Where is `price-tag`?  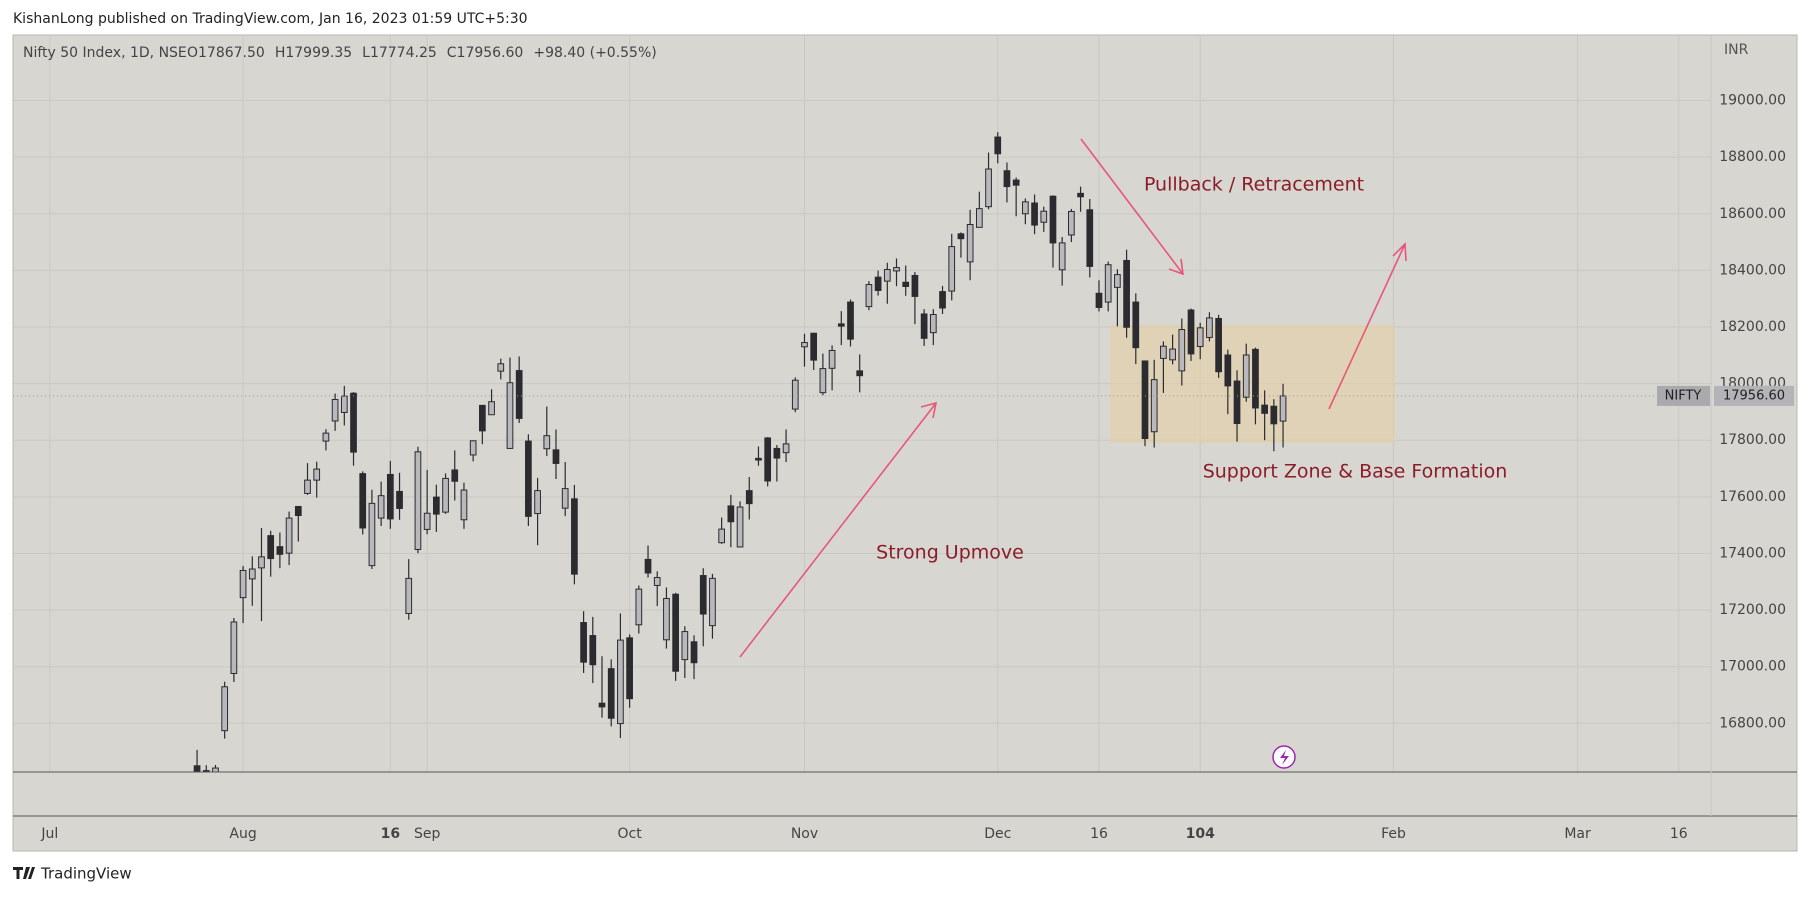
price-tag is located at coordinates (1754, 395).